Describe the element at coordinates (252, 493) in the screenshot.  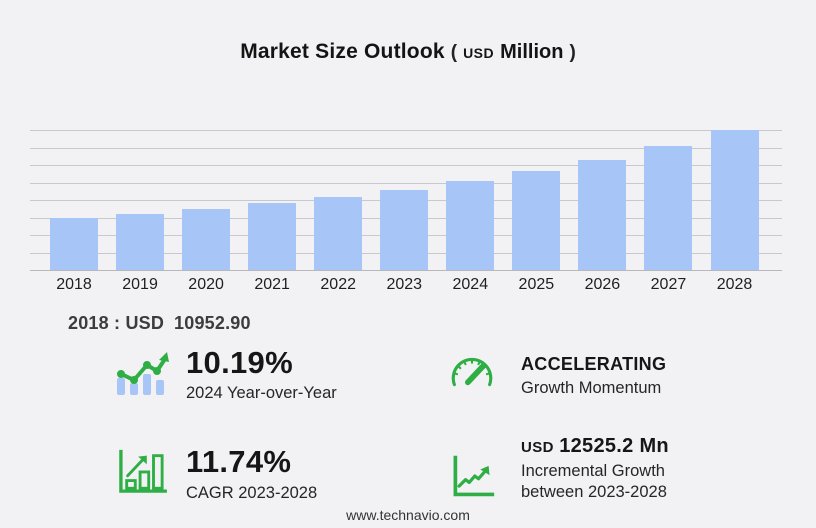
I see `stat-cagr-label: CAGR 2023-2028` at that location.